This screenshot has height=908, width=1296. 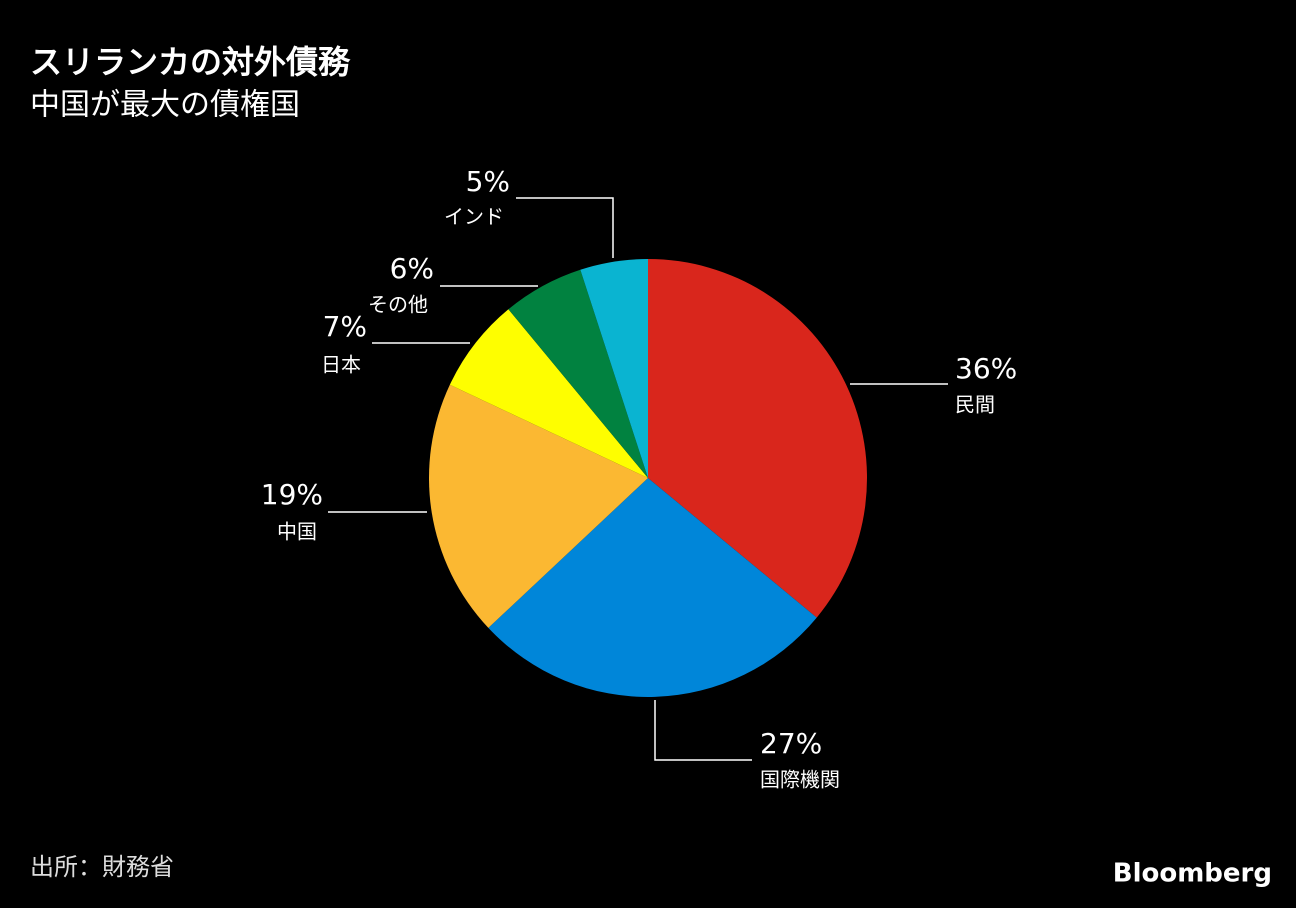 I want to click on value-label: 6%, so click(x=412, y=268).